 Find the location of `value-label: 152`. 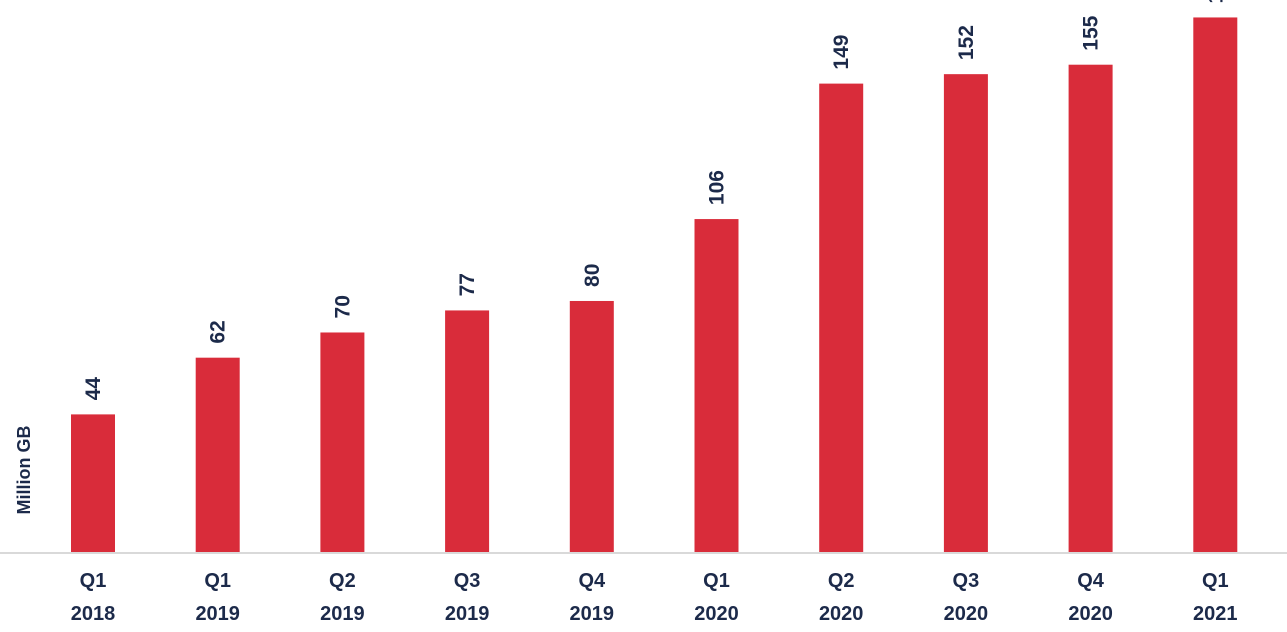

value-label: 152 is located at coordinates (966, 42).